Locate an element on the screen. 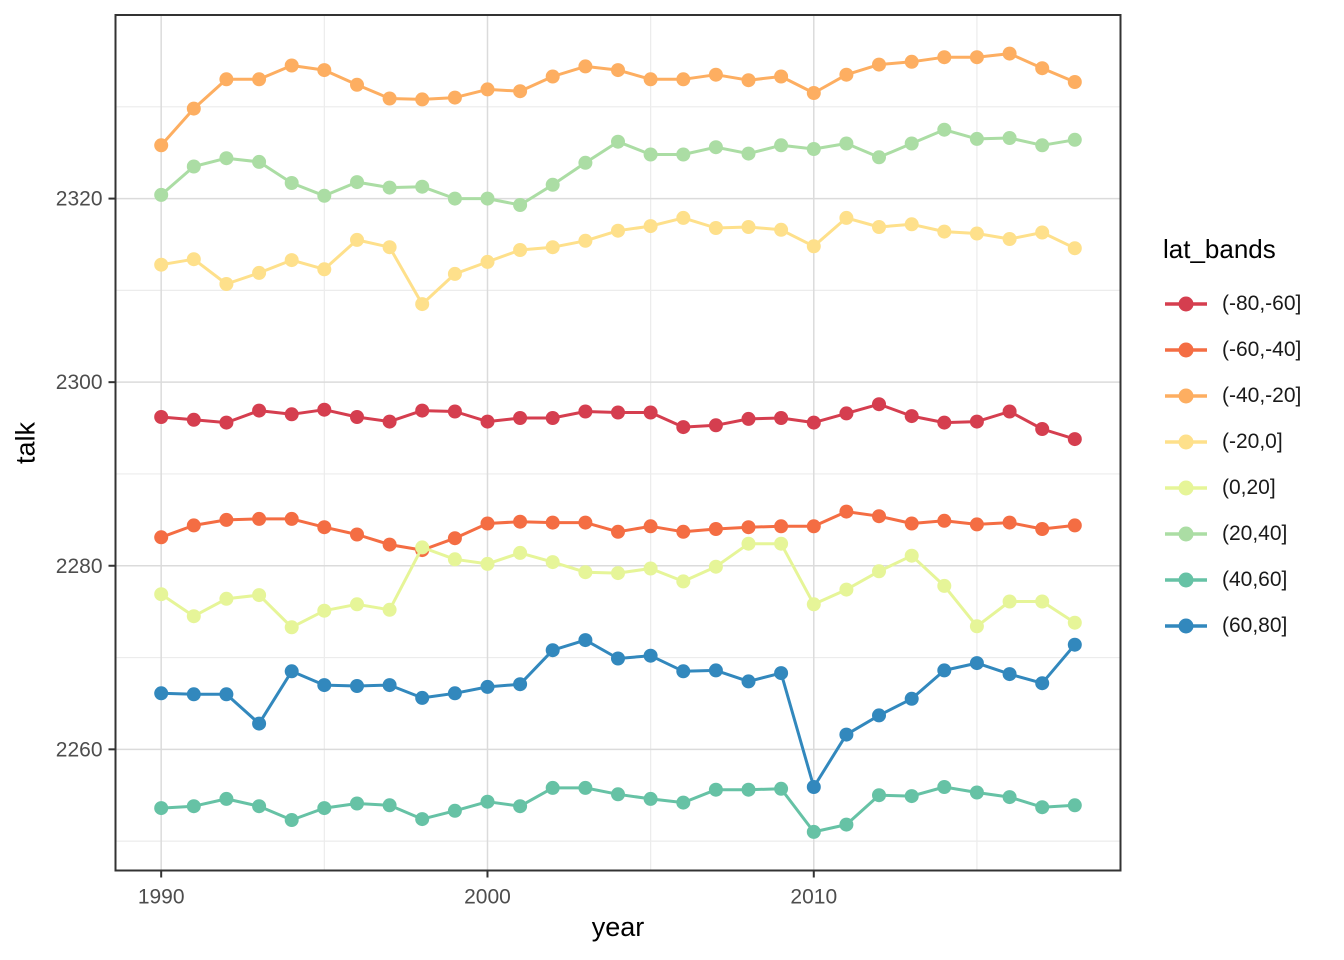 The image size is (1344, 960). x-axis-title: year is located at coordinates (618, 927).